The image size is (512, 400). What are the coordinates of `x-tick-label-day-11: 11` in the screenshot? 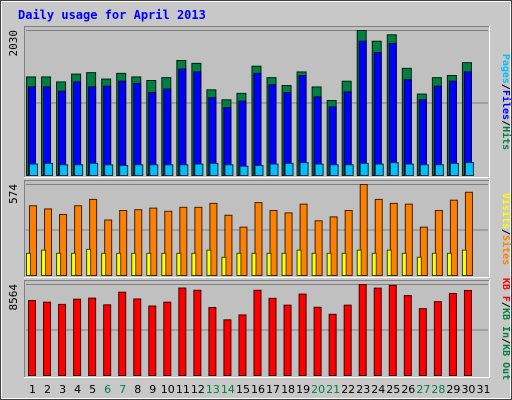 It's located at (183, 389).